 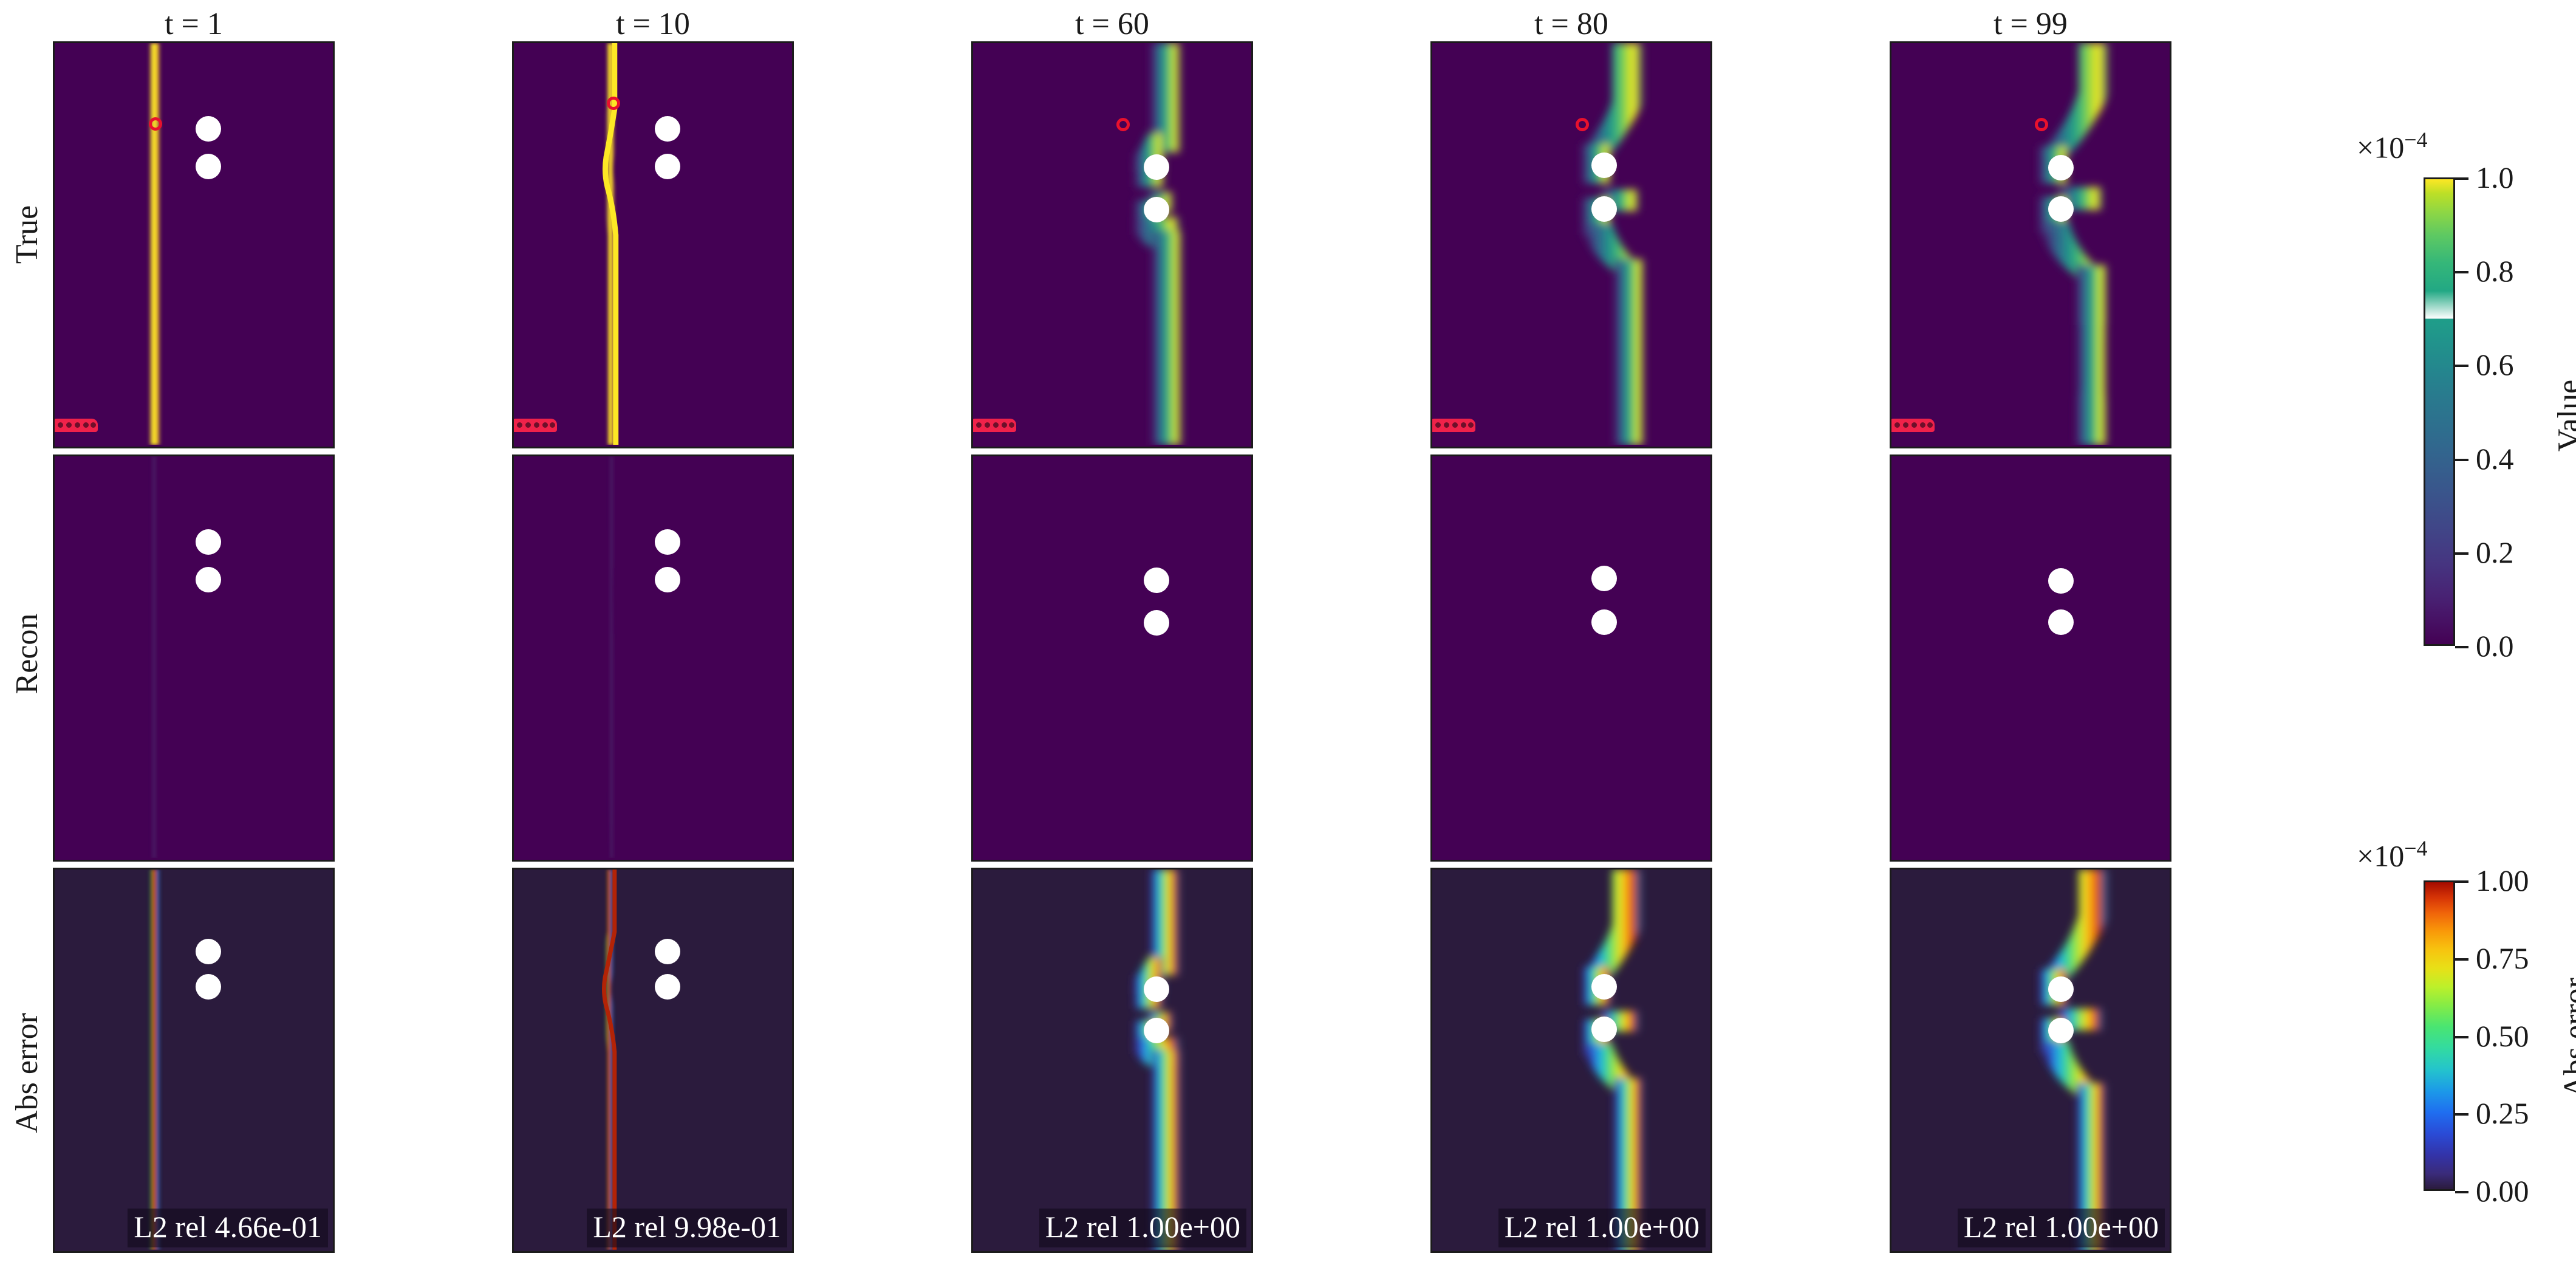 What do you see at coordinates (1571, 1060) in the screenshot?
I see `panel-abs-error-t80: L2 rel 1.00e+00` at bounding box center [1571, 1060].